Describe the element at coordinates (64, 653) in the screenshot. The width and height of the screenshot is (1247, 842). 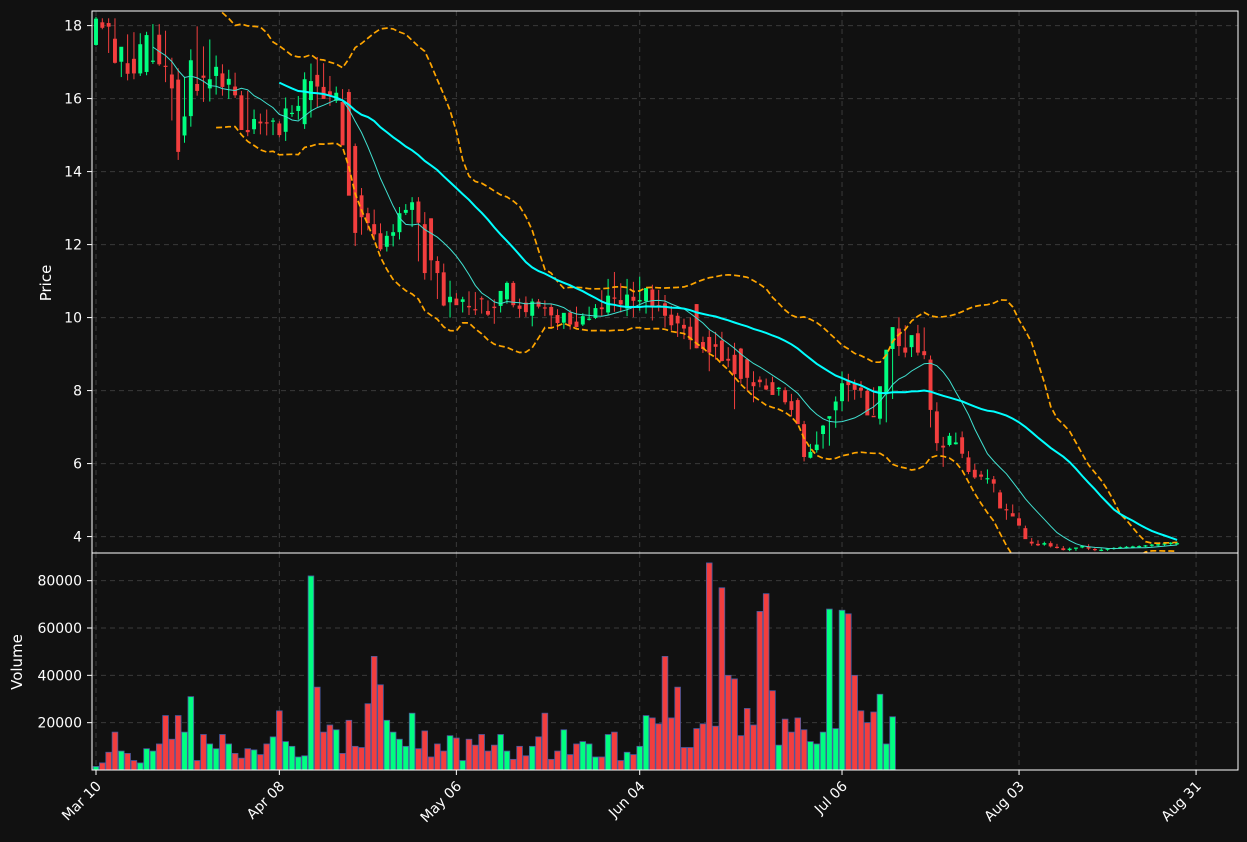
I see `volume-y-ticks: 20000 40000 60000 80000` at that location.